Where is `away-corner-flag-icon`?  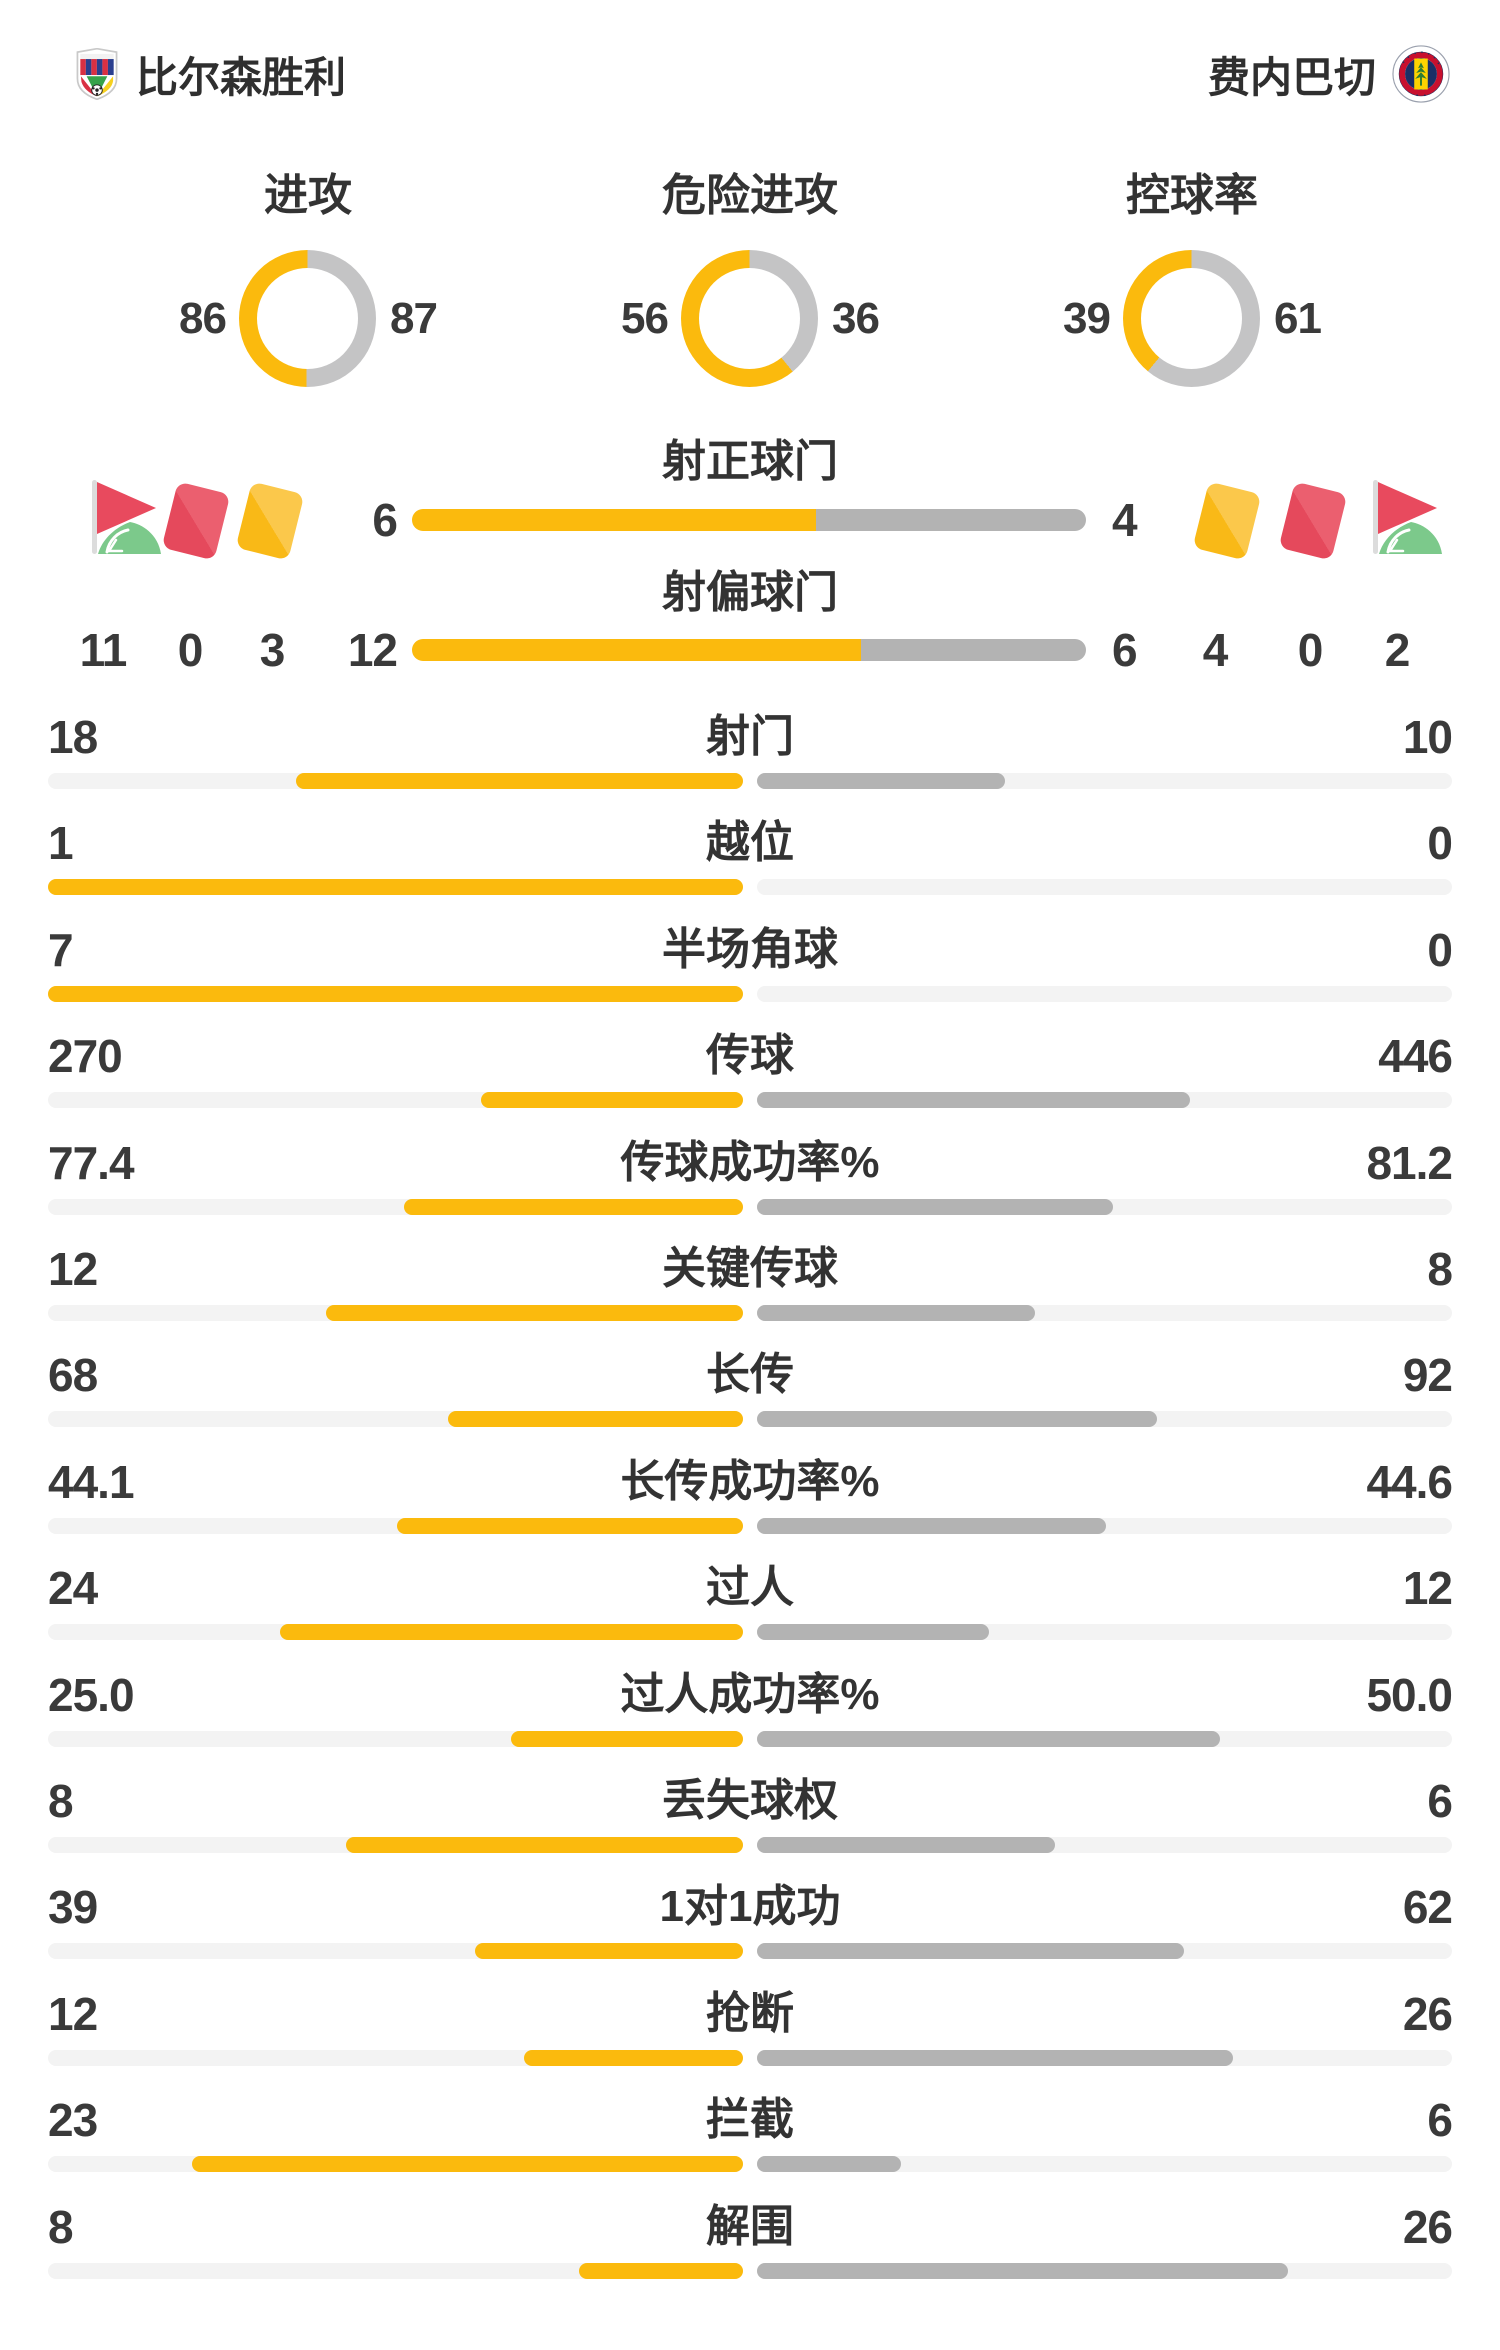 away-corner-flag-icon is located at coordinates (1407, 517).